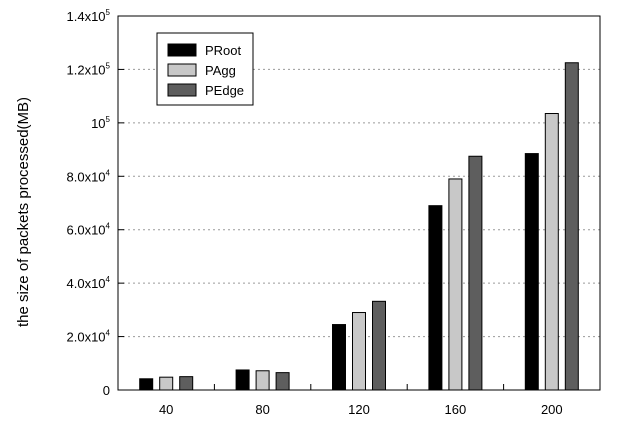 This screenshot has height=425, width=628. I want to click on x-tick-label: 160, so click(456, 409).